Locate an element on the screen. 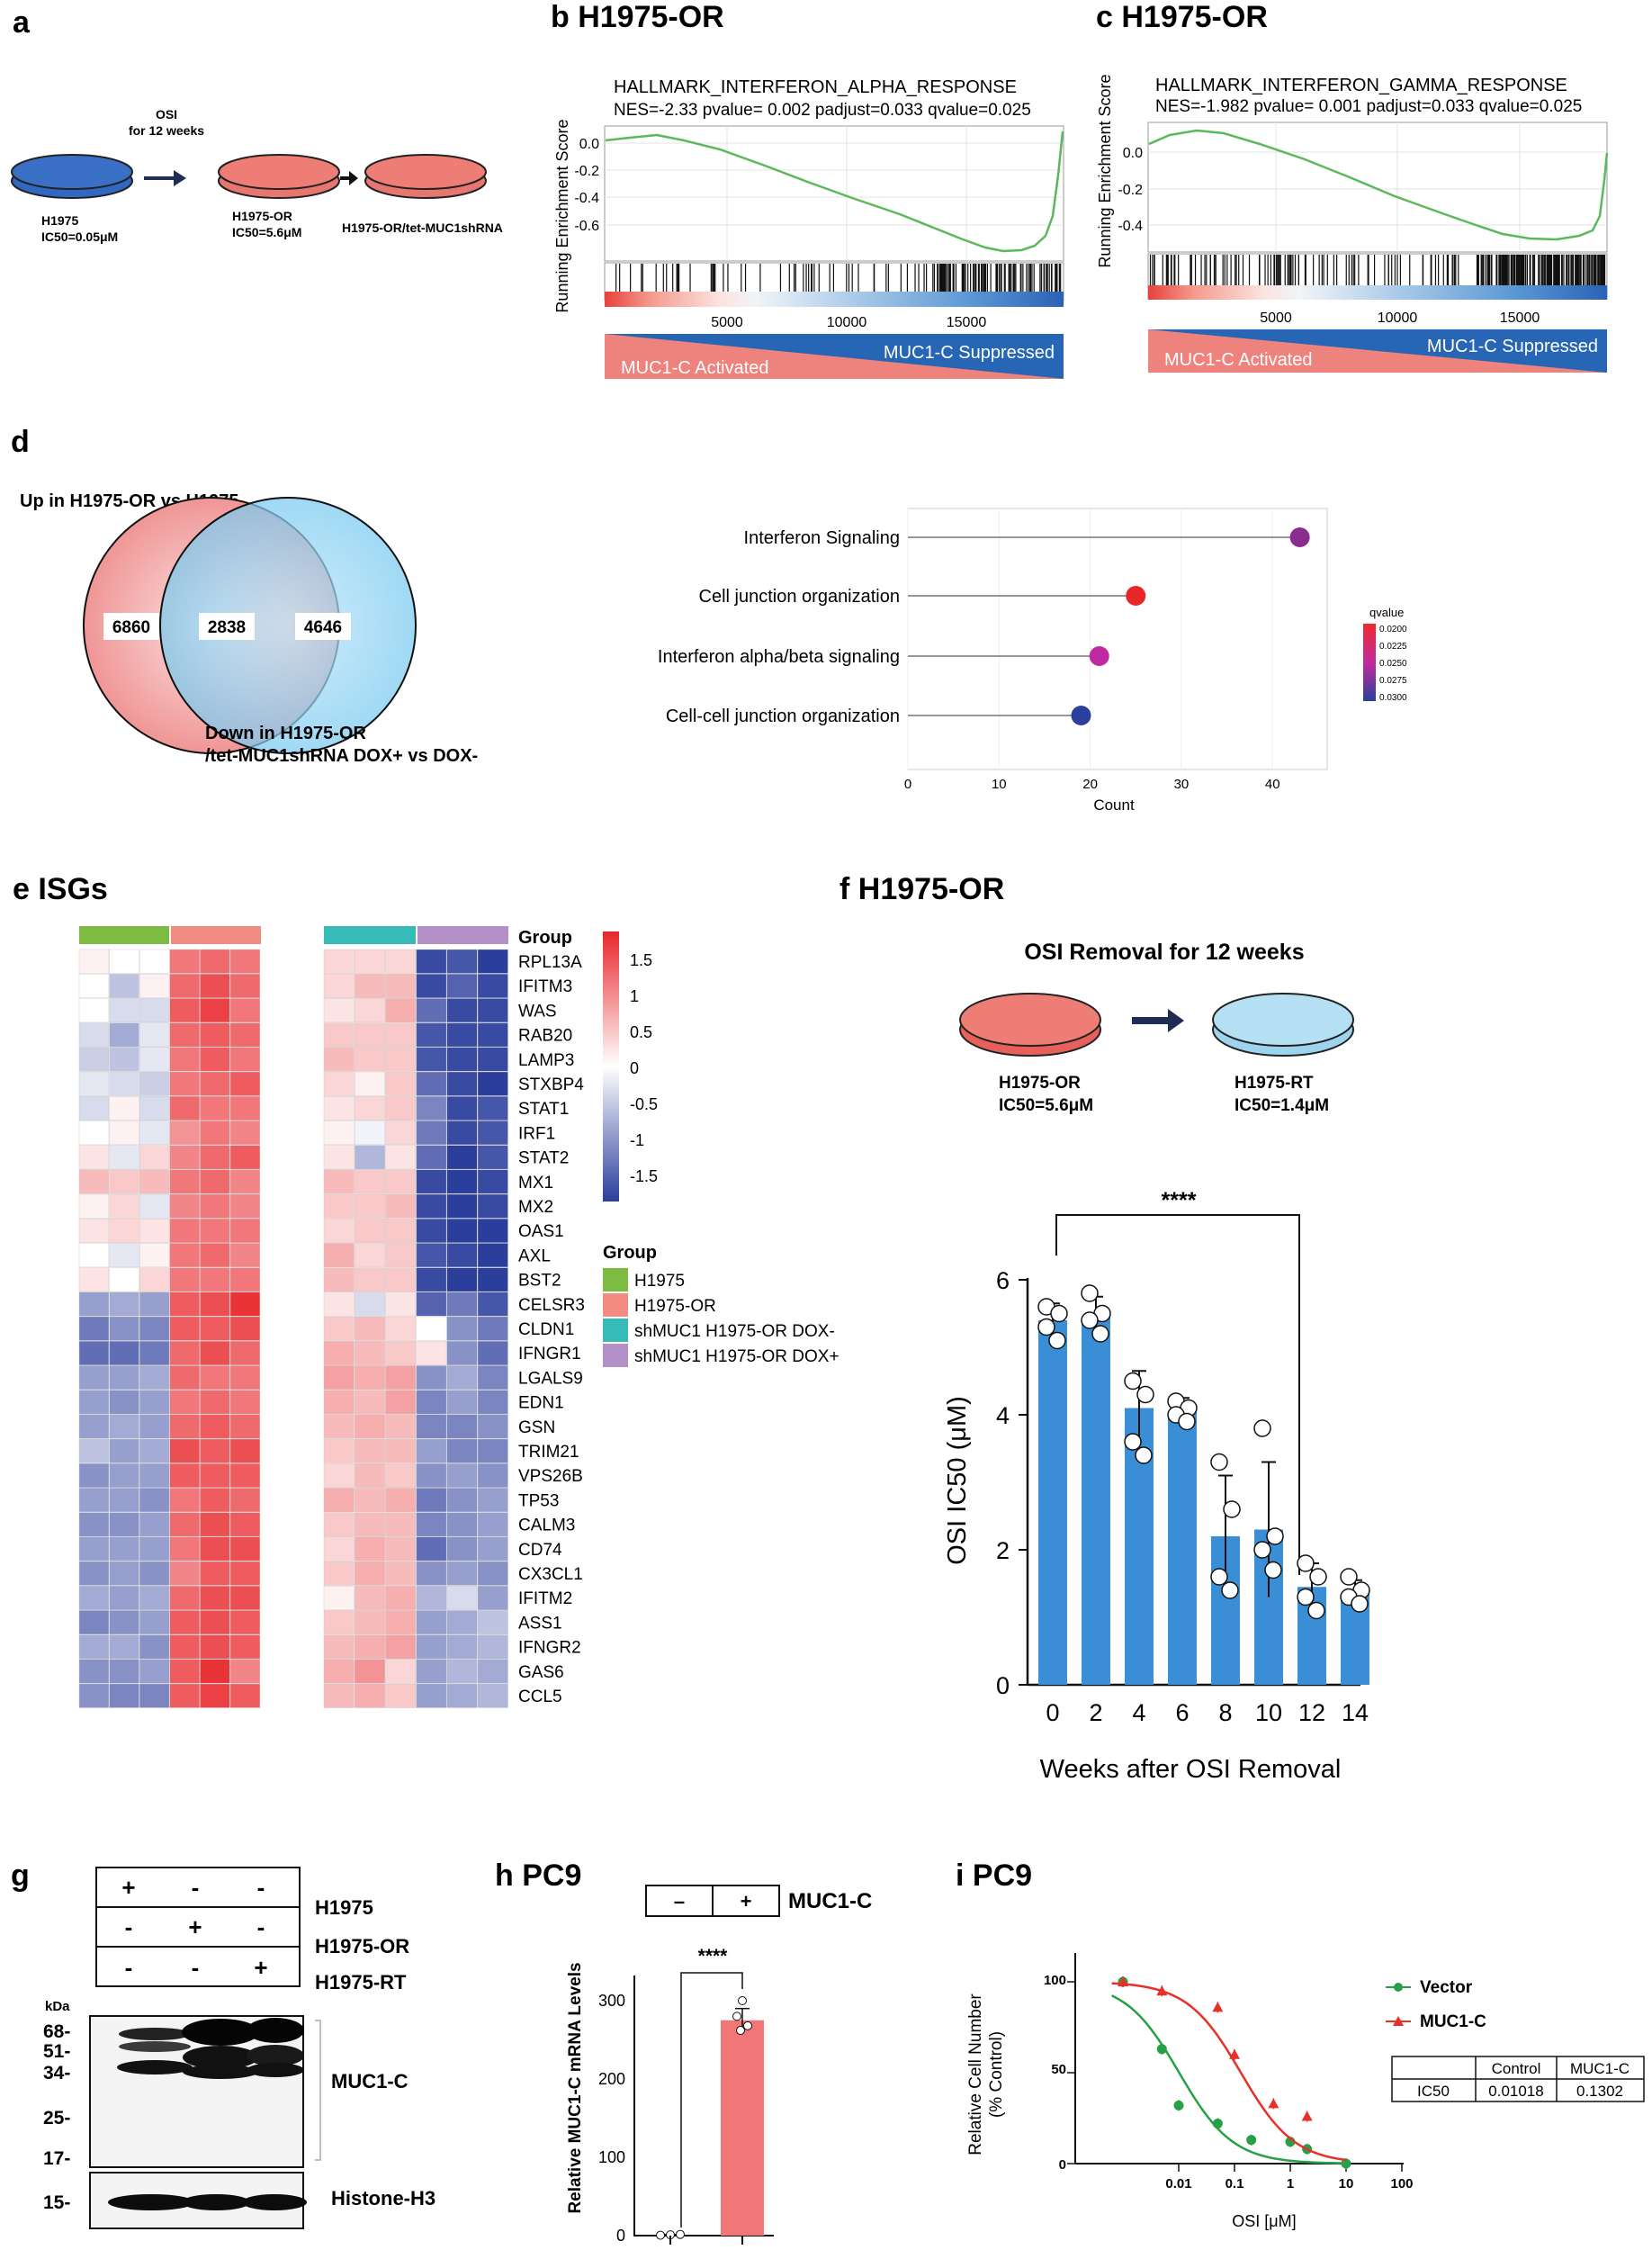 The image size is (1652, 2250). h-ytick: 300 is located at coordinates (611, 2001).